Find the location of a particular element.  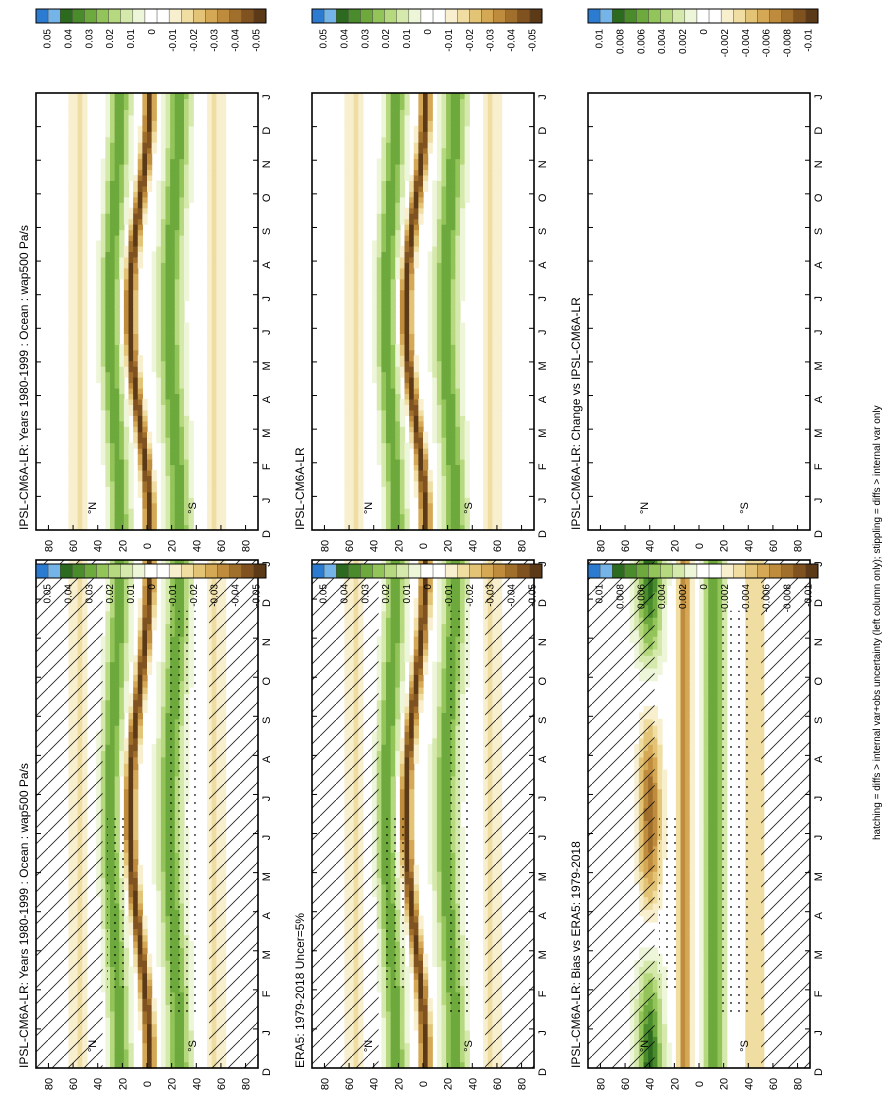

lat-tick-label: 60 is located at coordinates (74, 546).